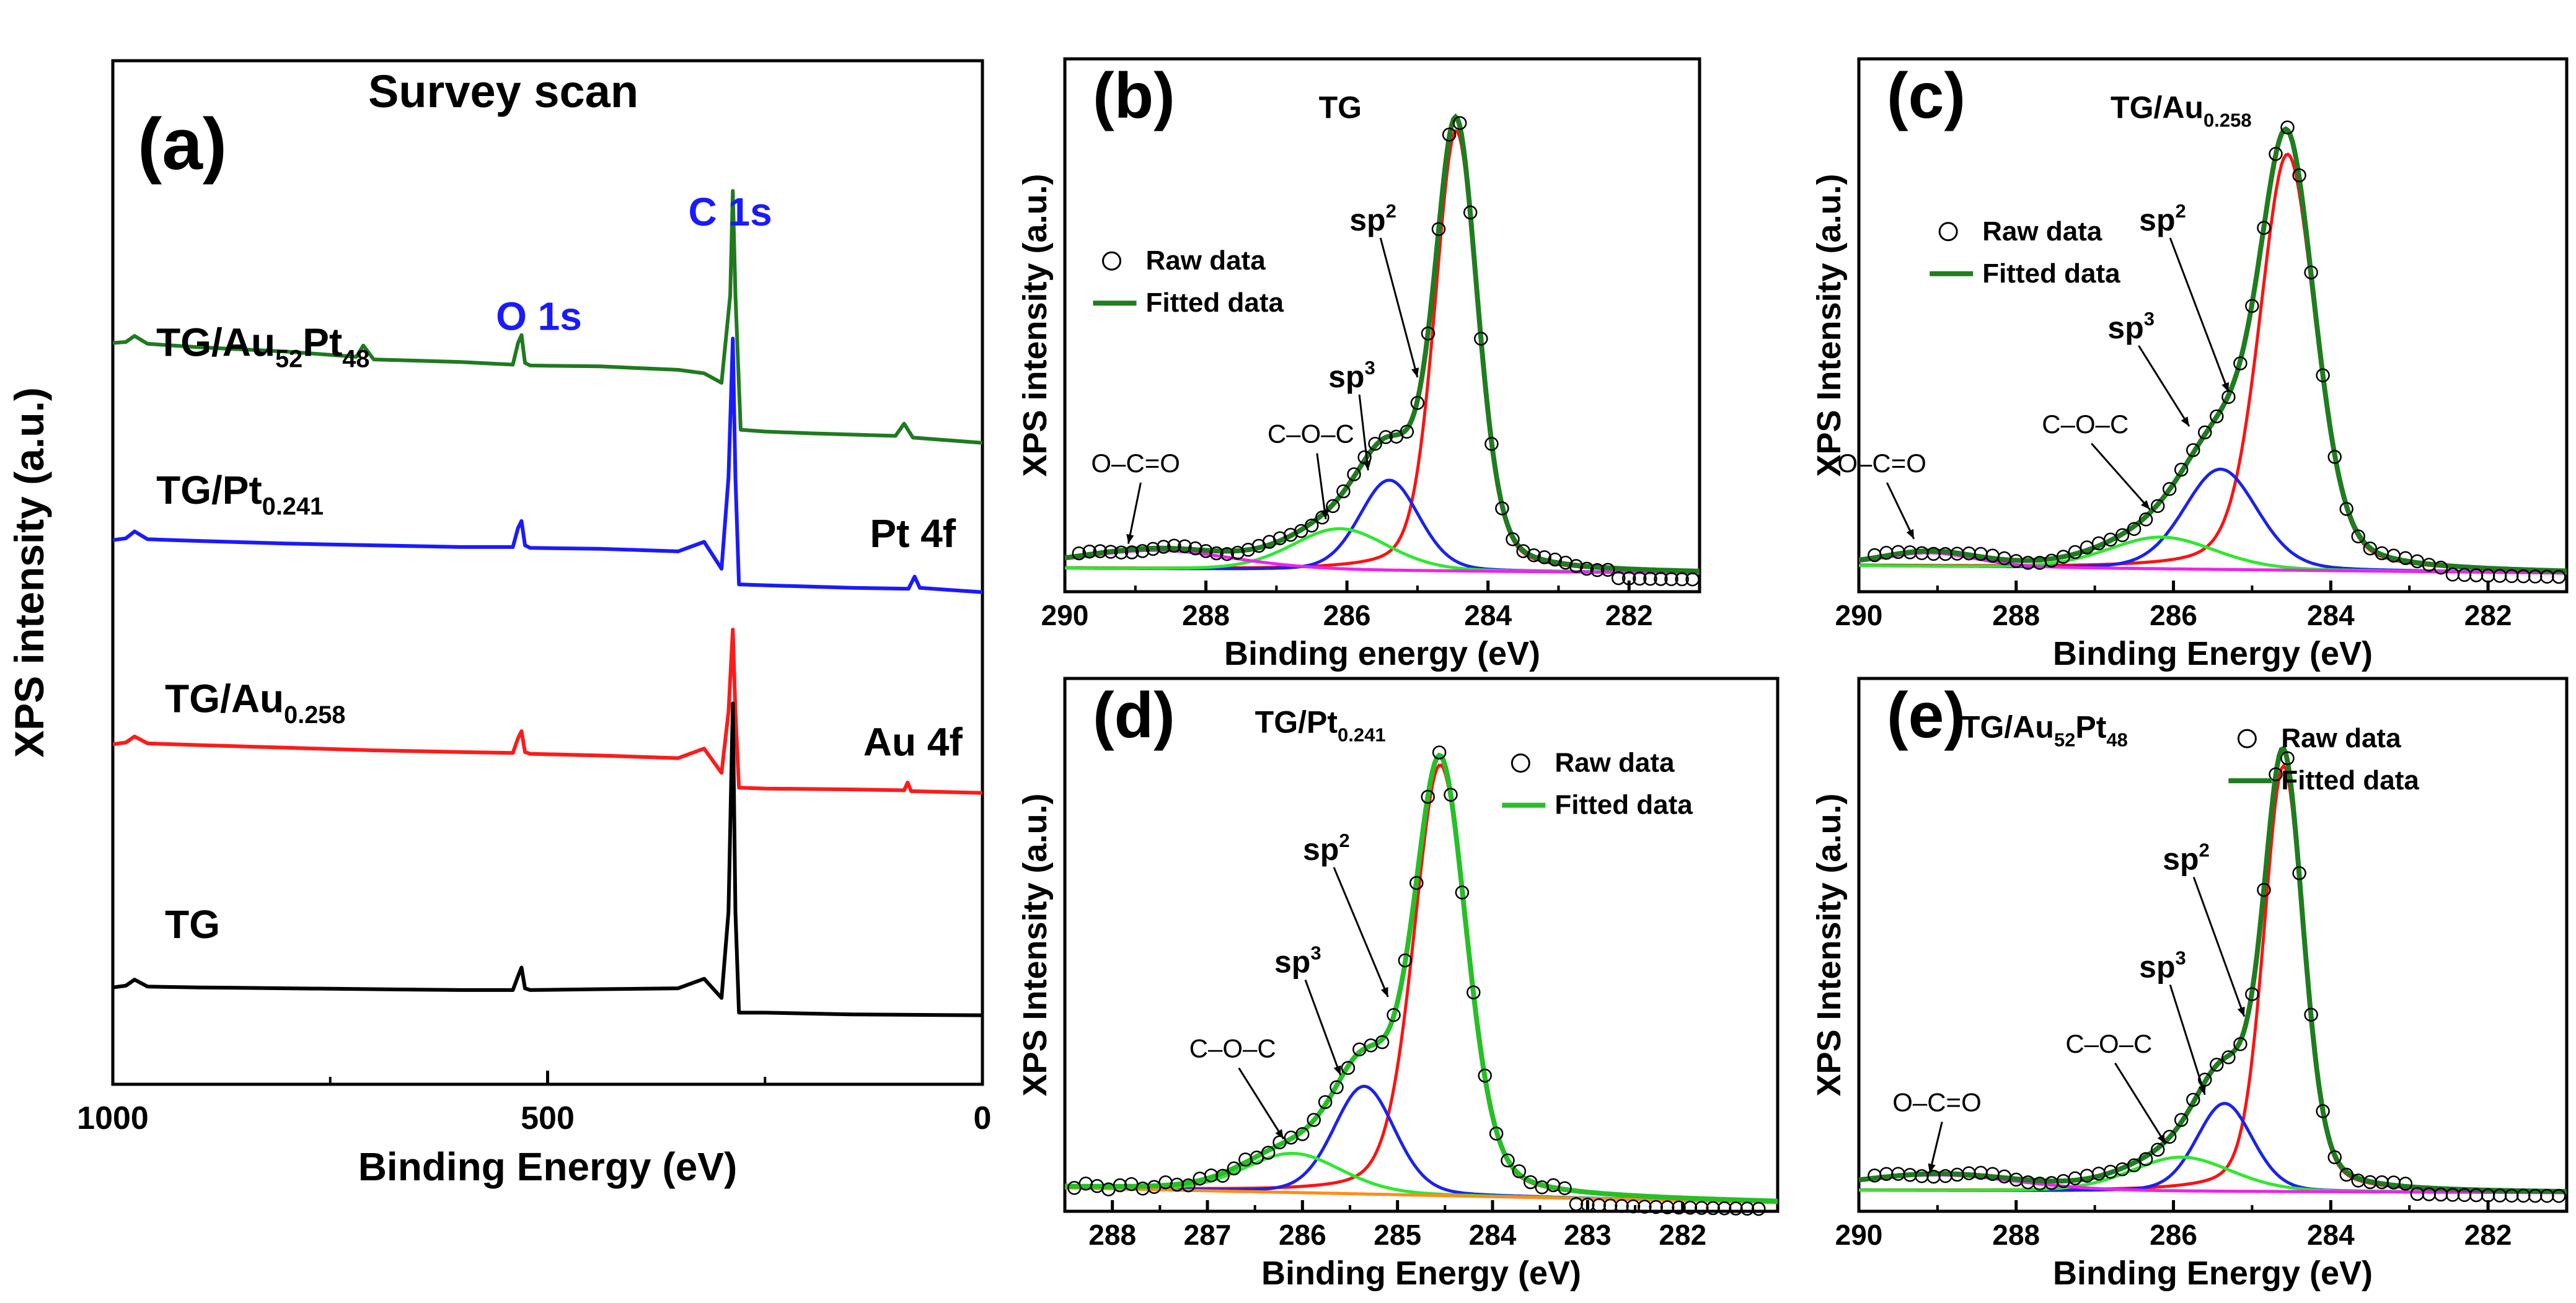  I want to click on x-tick-label-c: 282, so click(2488, 615).